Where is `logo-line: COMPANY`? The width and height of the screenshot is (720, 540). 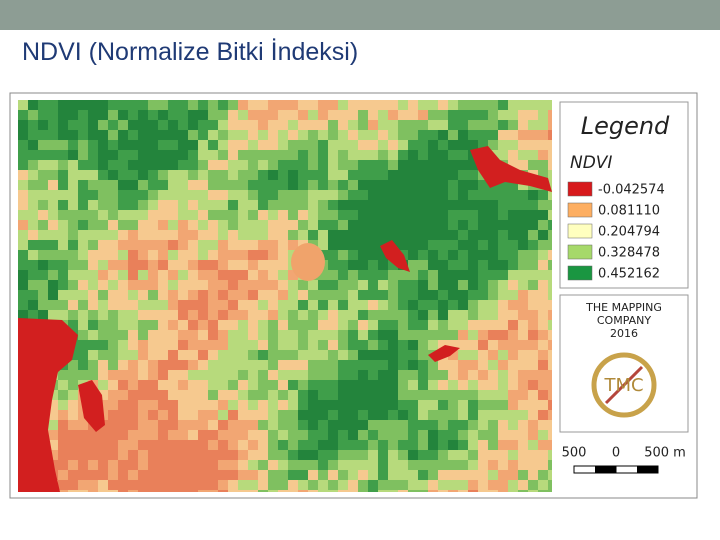
logo-line: COMPANY is located at coordinates (624, 320).